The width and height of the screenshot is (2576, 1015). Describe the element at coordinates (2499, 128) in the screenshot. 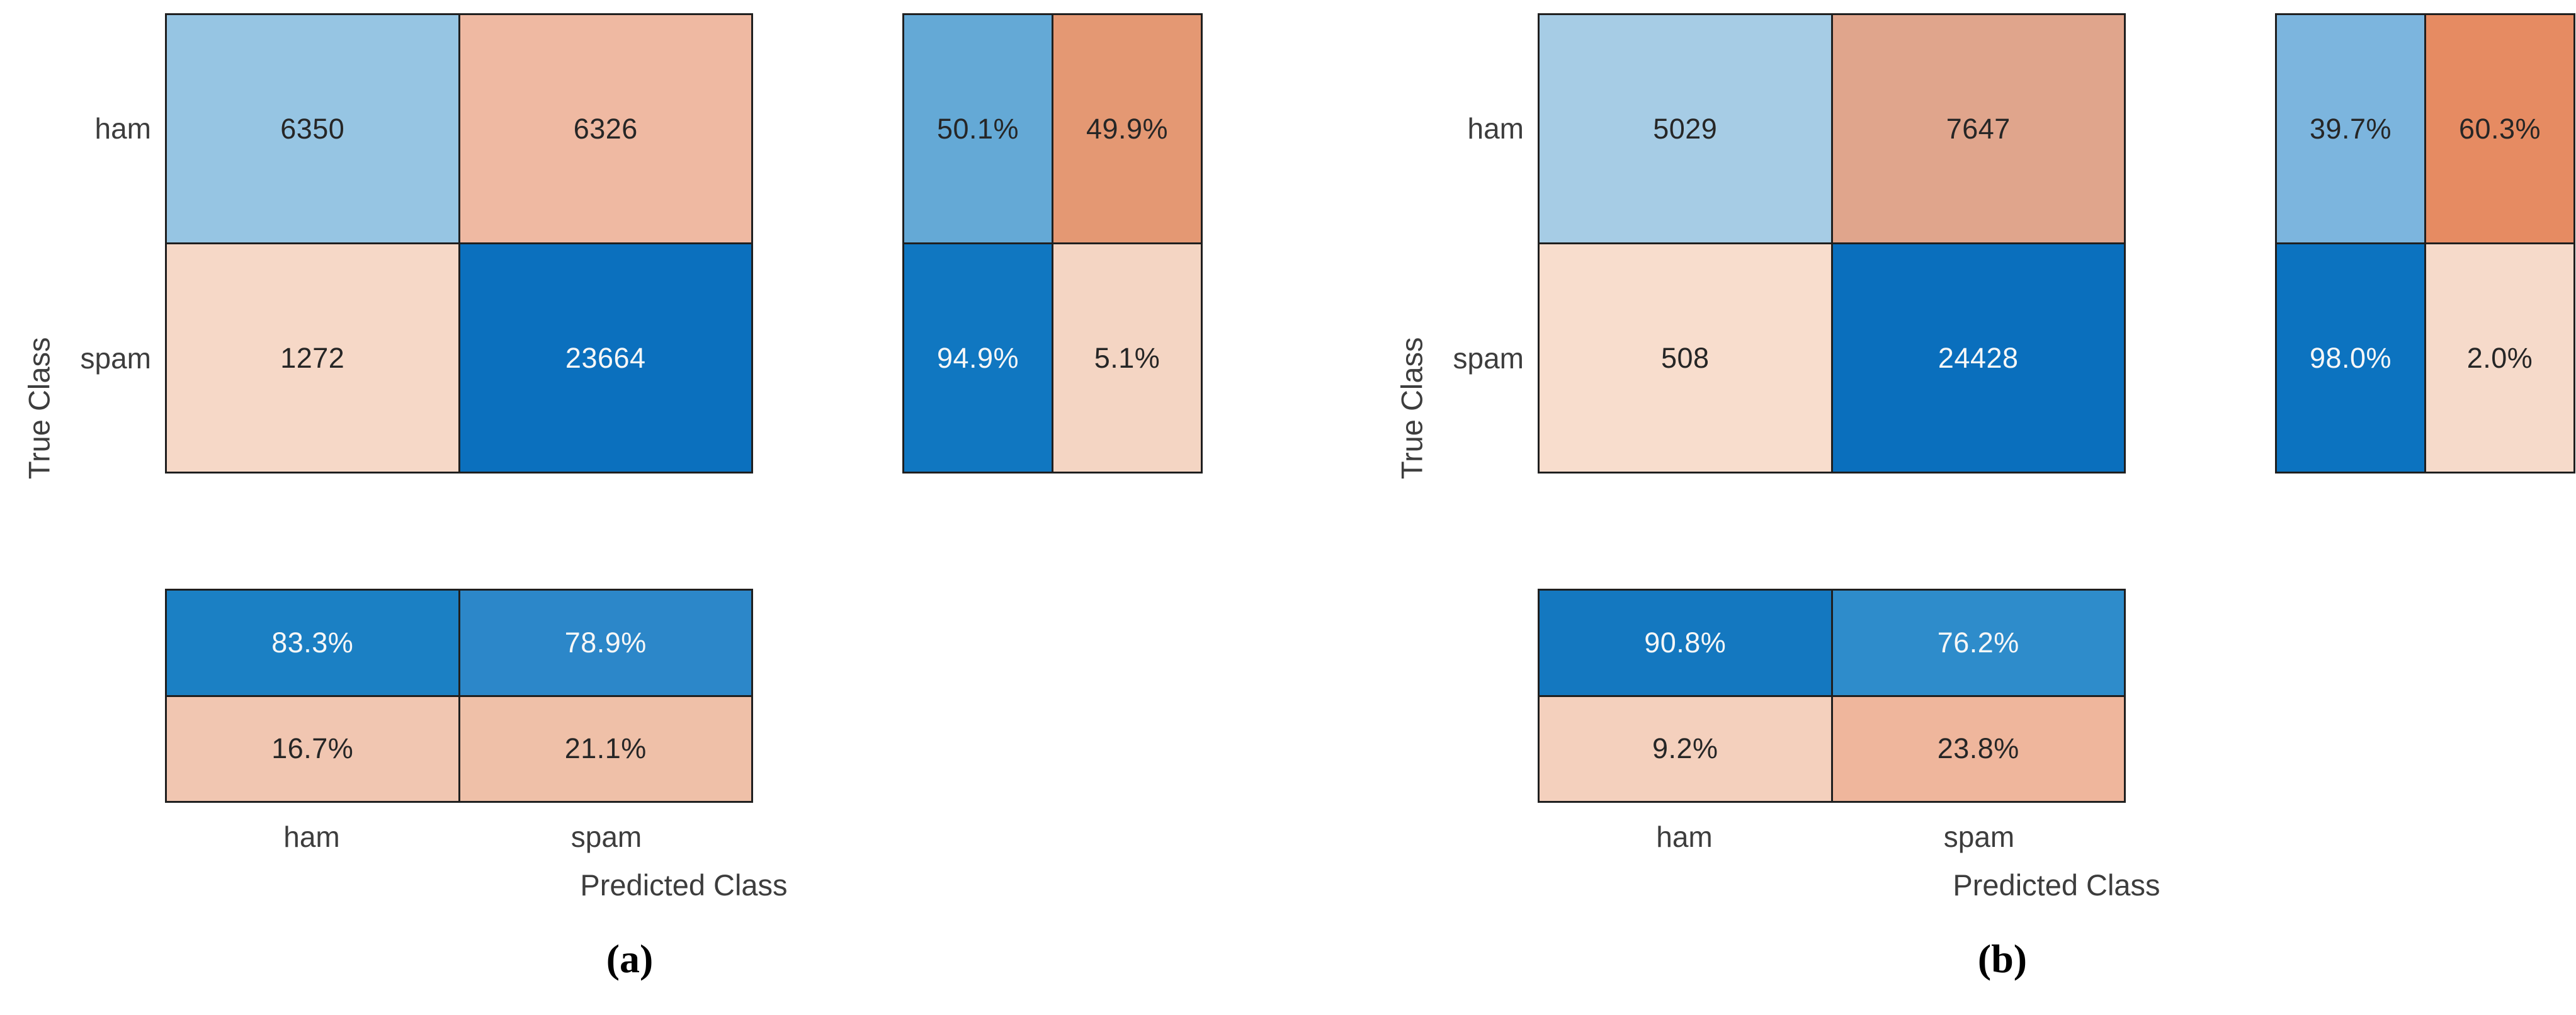

I see `row-summary-cell-ham-incorrect: 60.3%` at that location.